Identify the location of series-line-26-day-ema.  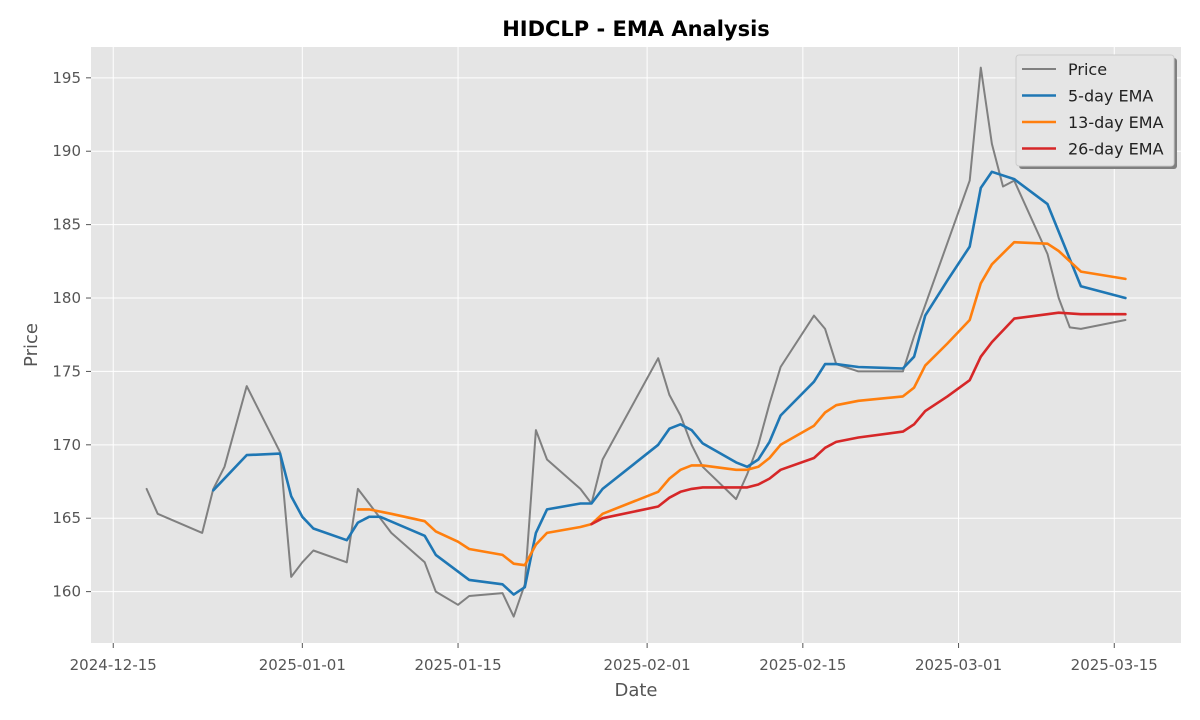
(858, 418).